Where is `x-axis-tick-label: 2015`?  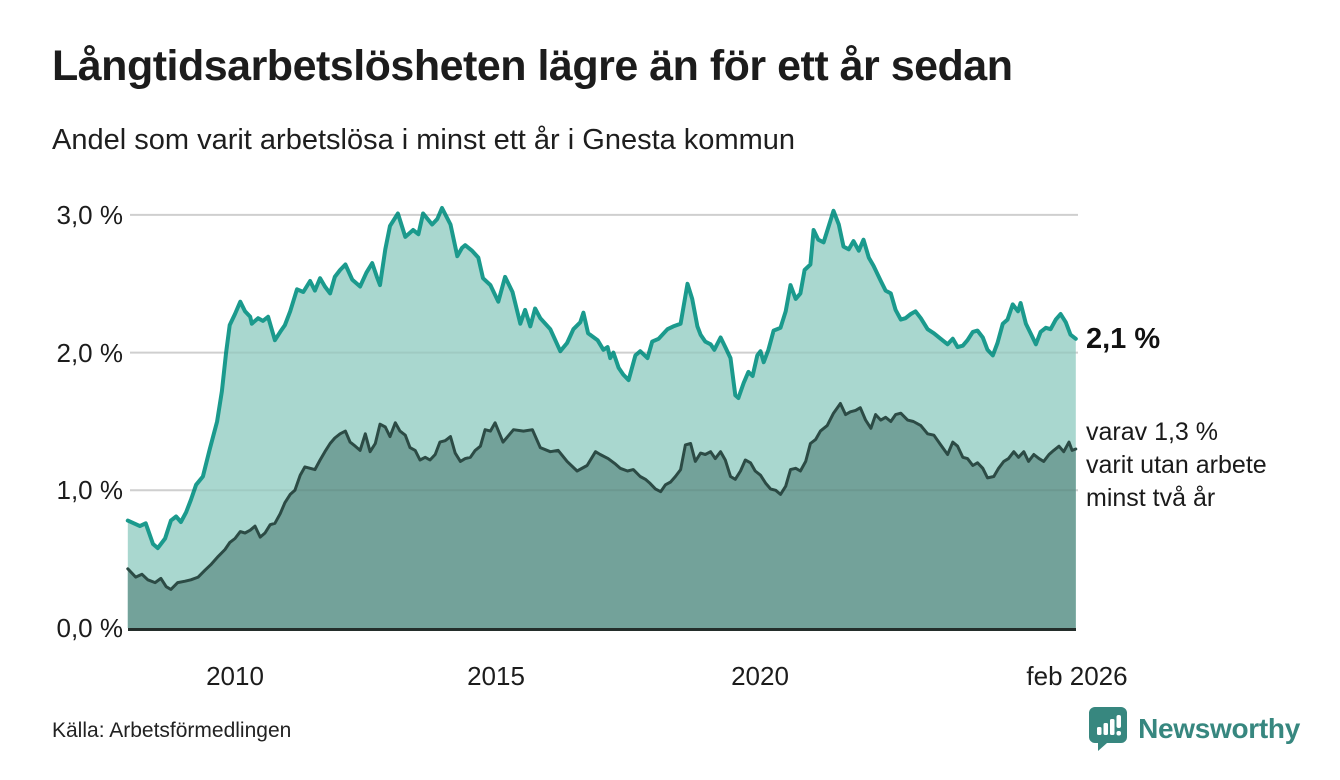 x-axis-tick-label: 2015 is located at coordinates (496, 676).